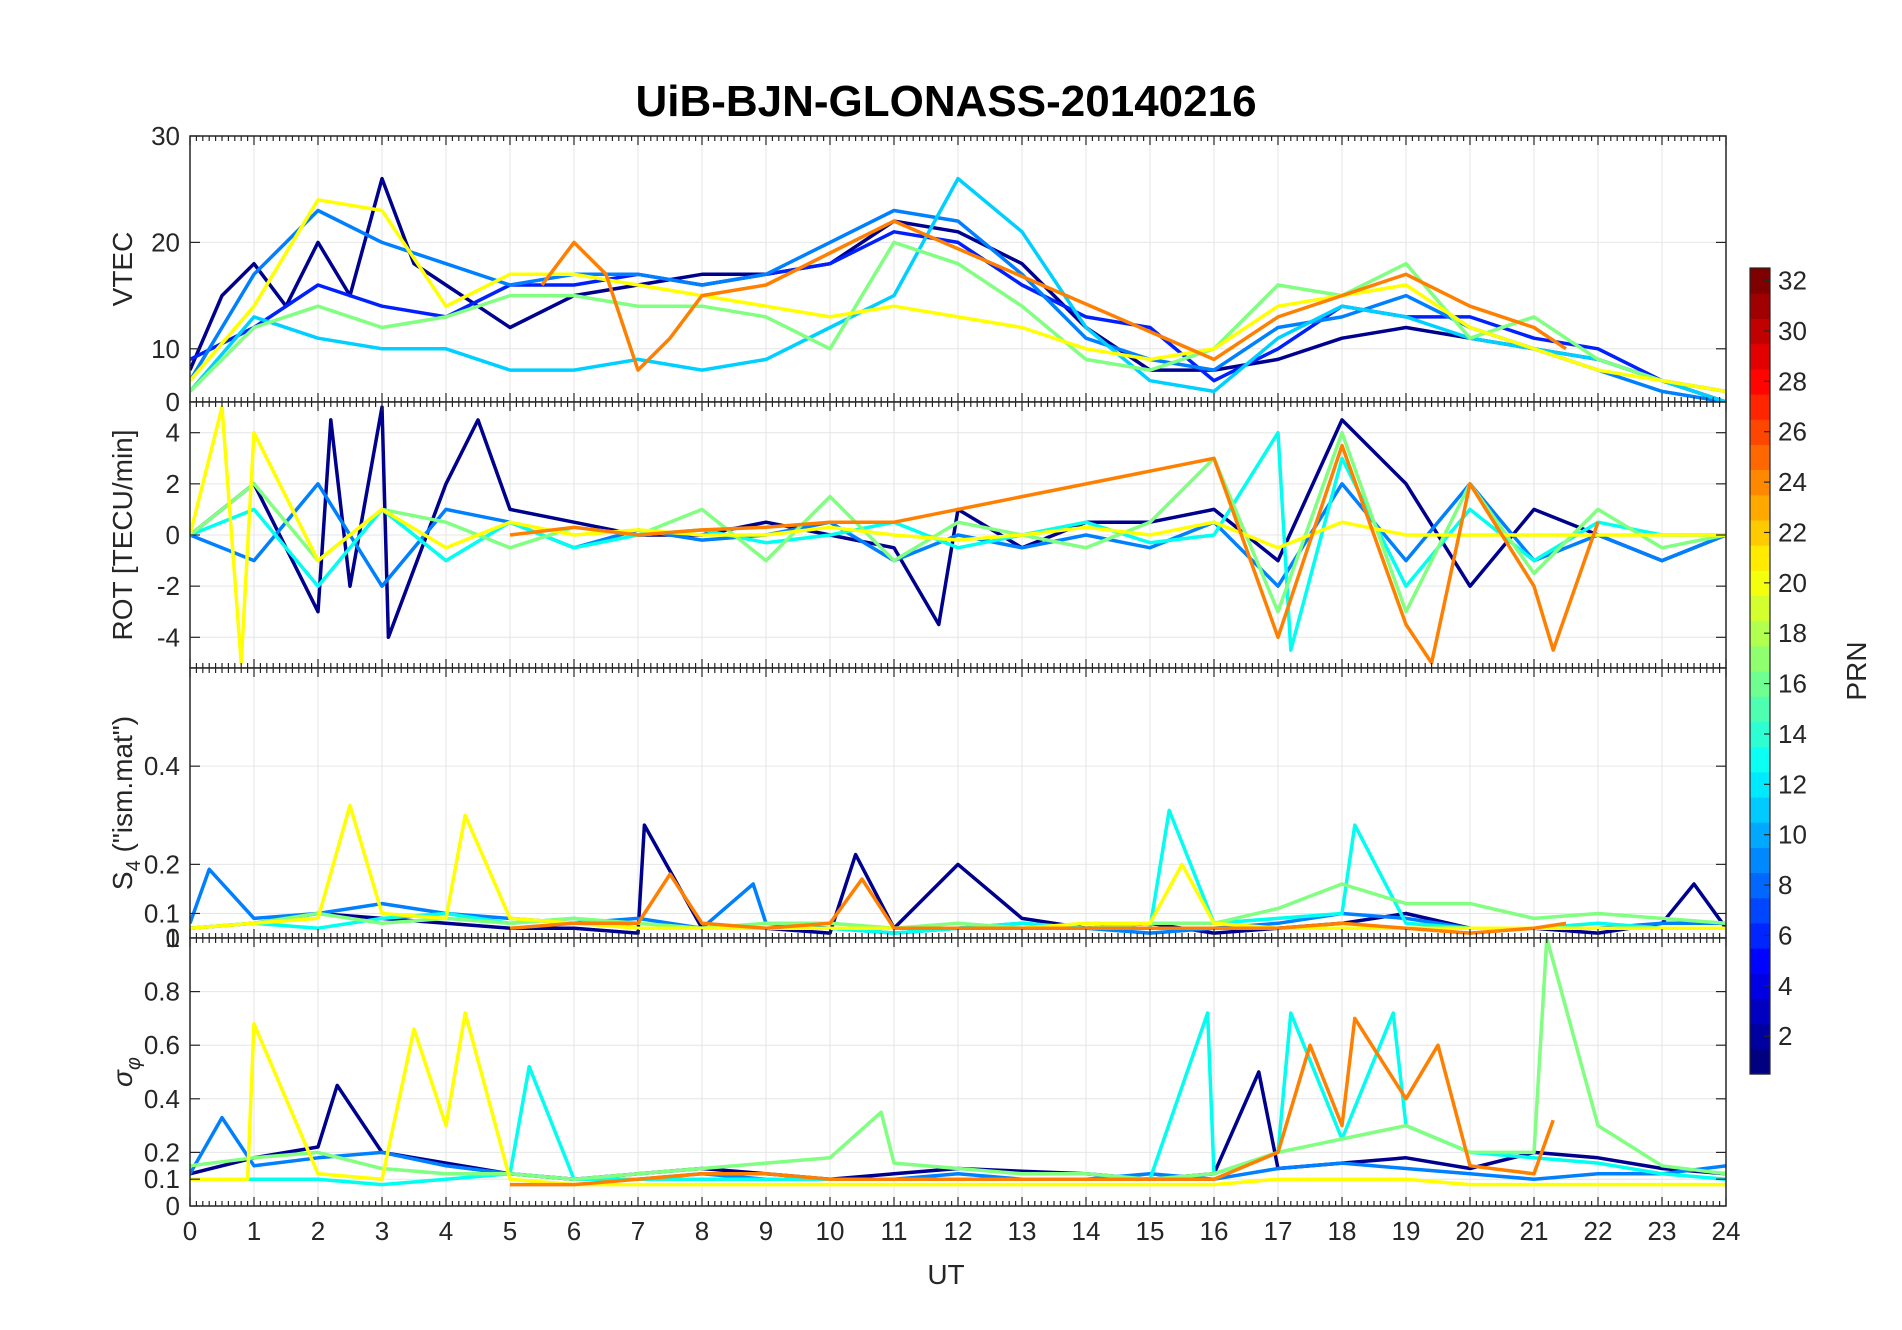  Describe the element at coordinates (1406, 1231) in the screenshot. I see `x-tick-label: 19` at that location.